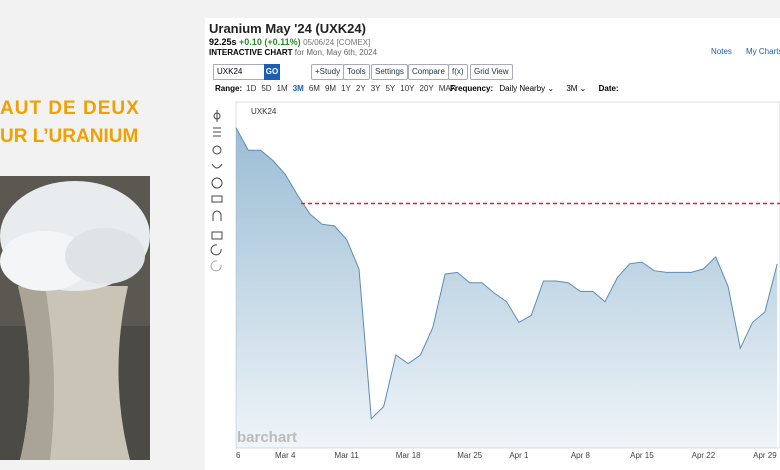 The image size is (780, 470). I want to click on change: +0.10 (+0.11%), so click(270, 42).